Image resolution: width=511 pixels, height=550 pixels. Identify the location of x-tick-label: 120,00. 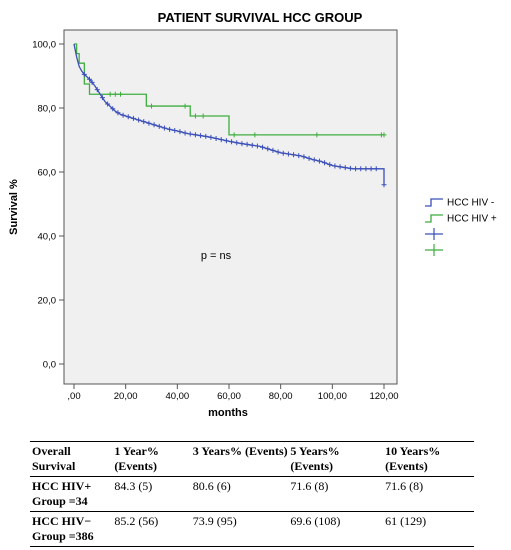
(383, 396).